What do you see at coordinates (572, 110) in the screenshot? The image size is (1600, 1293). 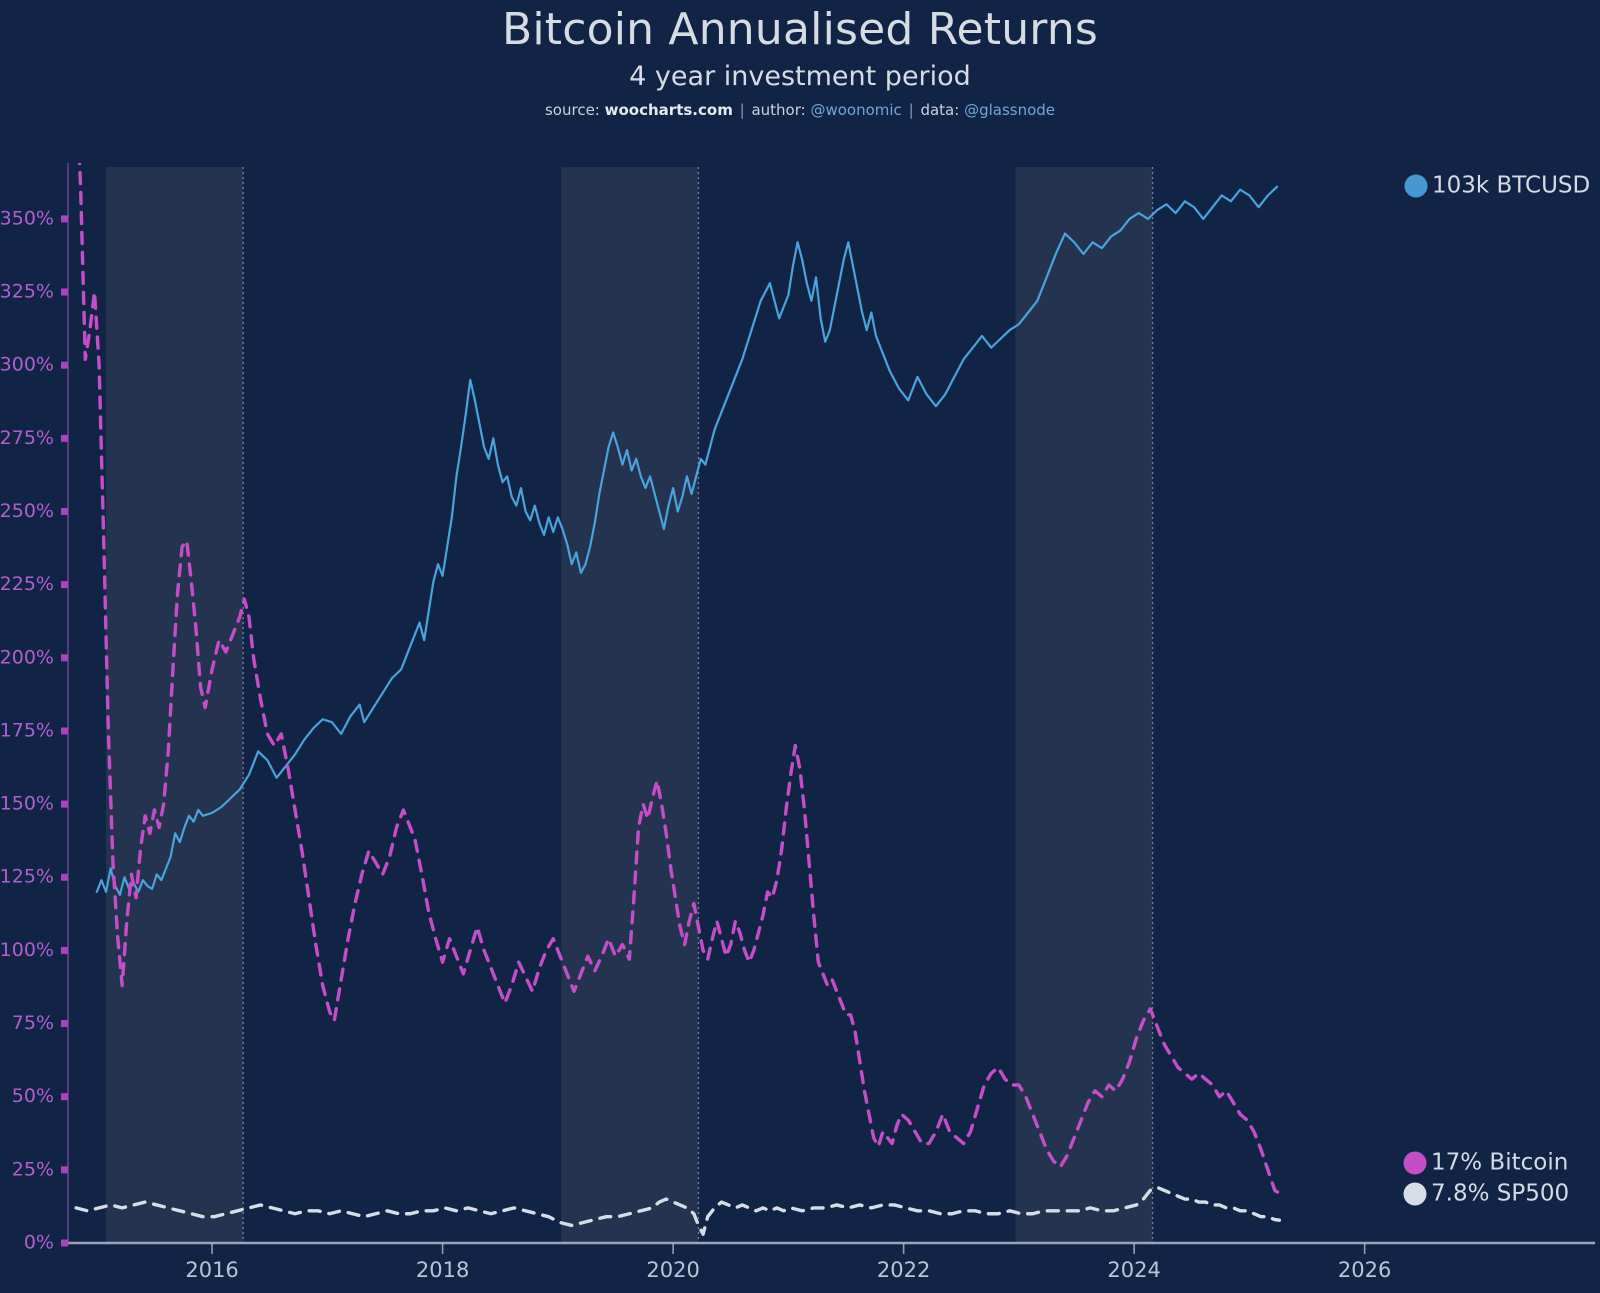 I see `source-label: source:` at bounding box center [572, 110].